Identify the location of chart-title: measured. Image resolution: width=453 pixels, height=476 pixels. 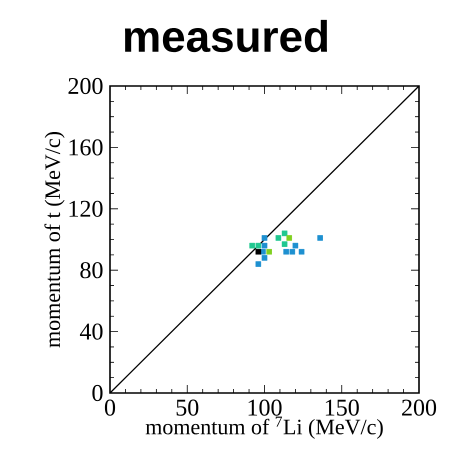
(226, 36).